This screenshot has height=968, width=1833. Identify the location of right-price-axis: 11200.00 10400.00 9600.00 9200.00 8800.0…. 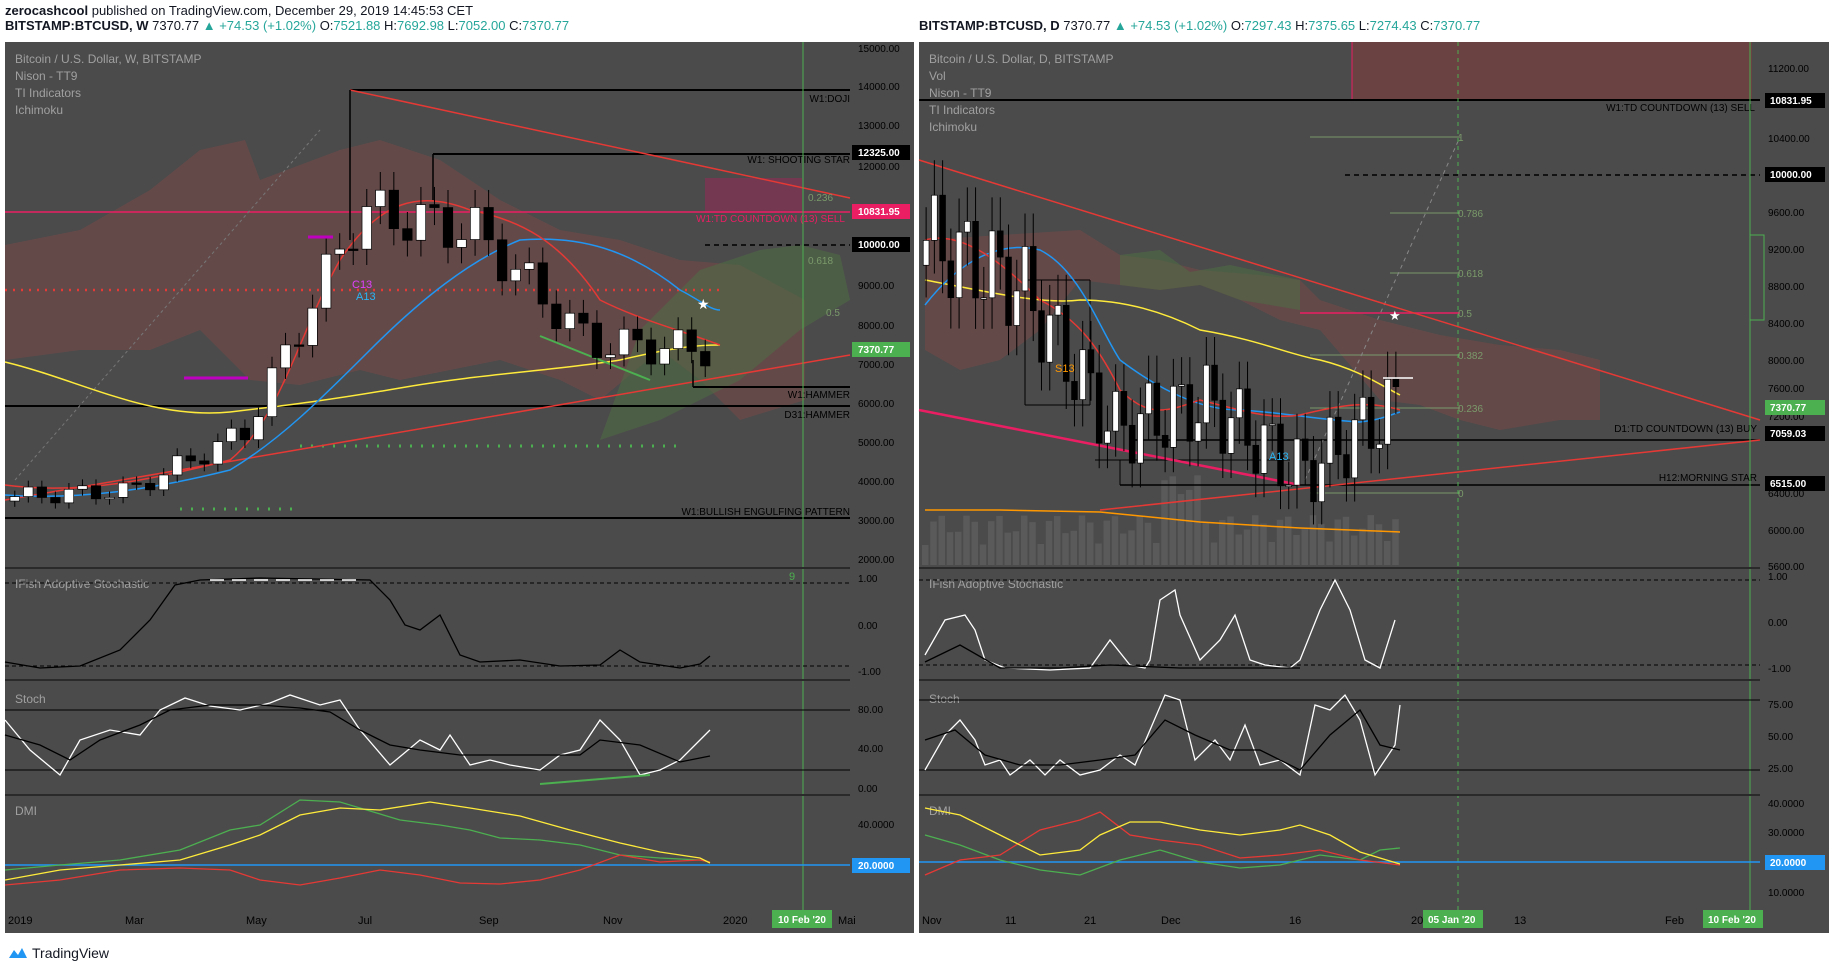
(1795, 481).